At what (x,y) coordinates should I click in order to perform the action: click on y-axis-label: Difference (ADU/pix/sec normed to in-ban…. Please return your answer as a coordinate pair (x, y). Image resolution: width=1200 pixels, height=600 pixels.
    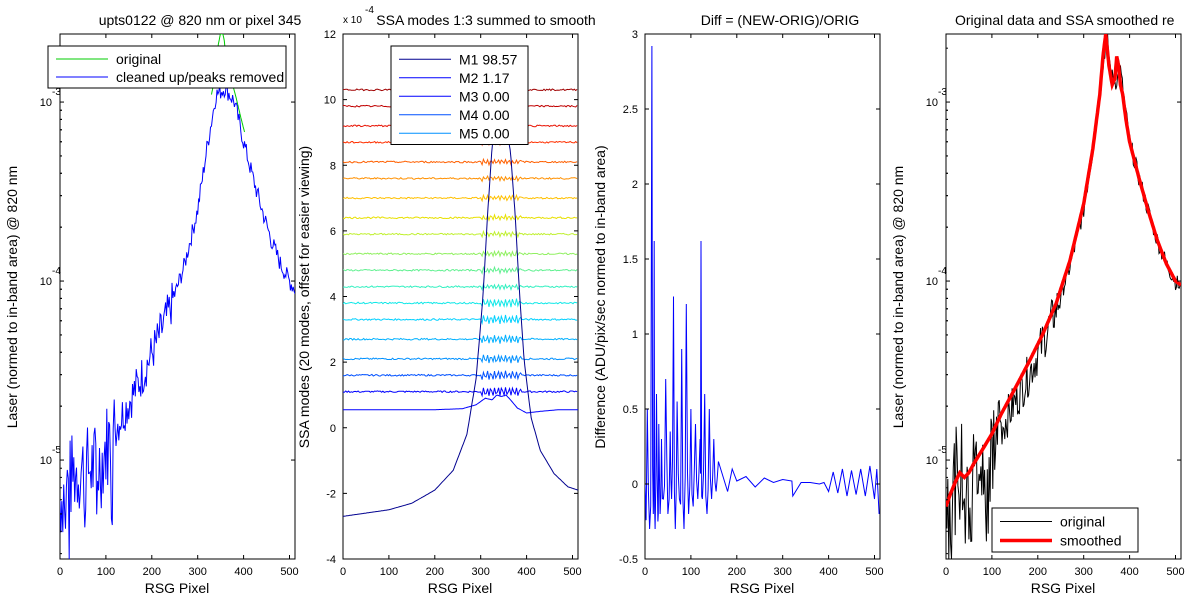
    Looking at the image, I should click on (600, 296).